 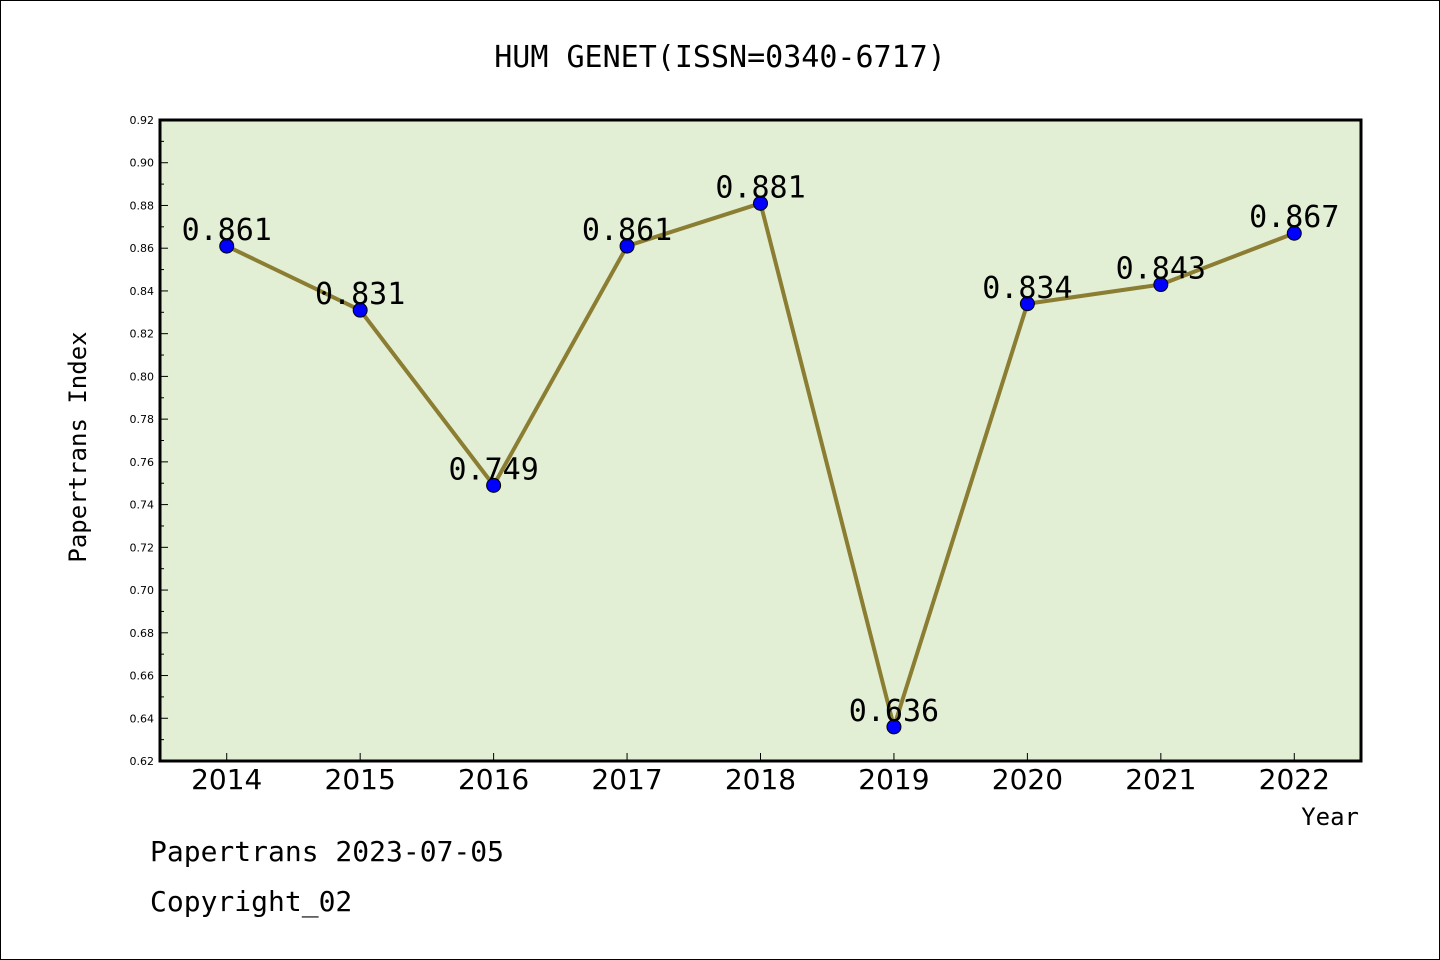 What do you see at coordinates (1294, 217) in the screenshot?
I see `data-label: 0.867` at bounding box center [1294, 217].